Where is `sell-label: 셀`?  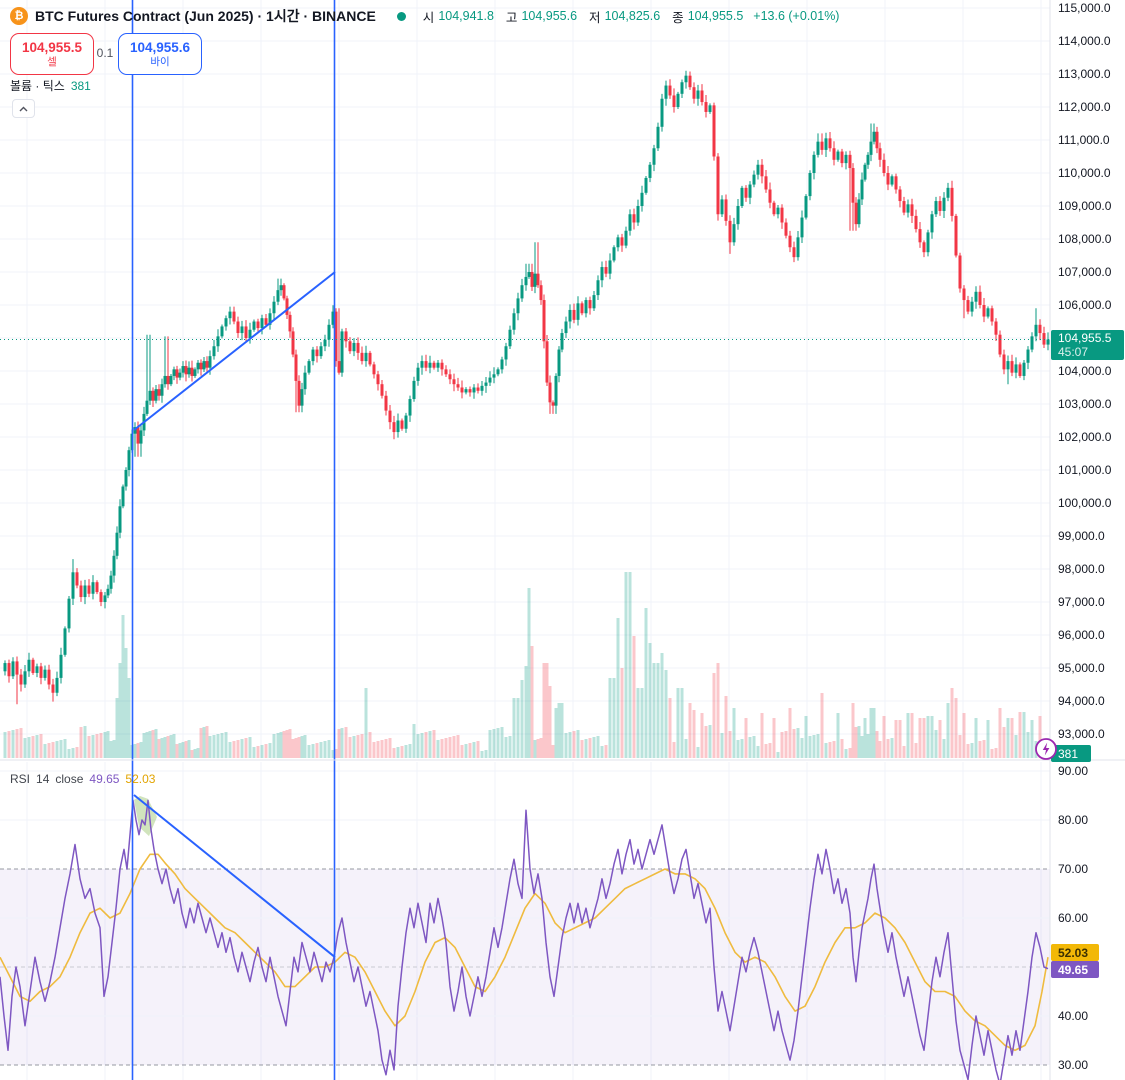 sell-label: 셀 is located at coordinates (52, 61).